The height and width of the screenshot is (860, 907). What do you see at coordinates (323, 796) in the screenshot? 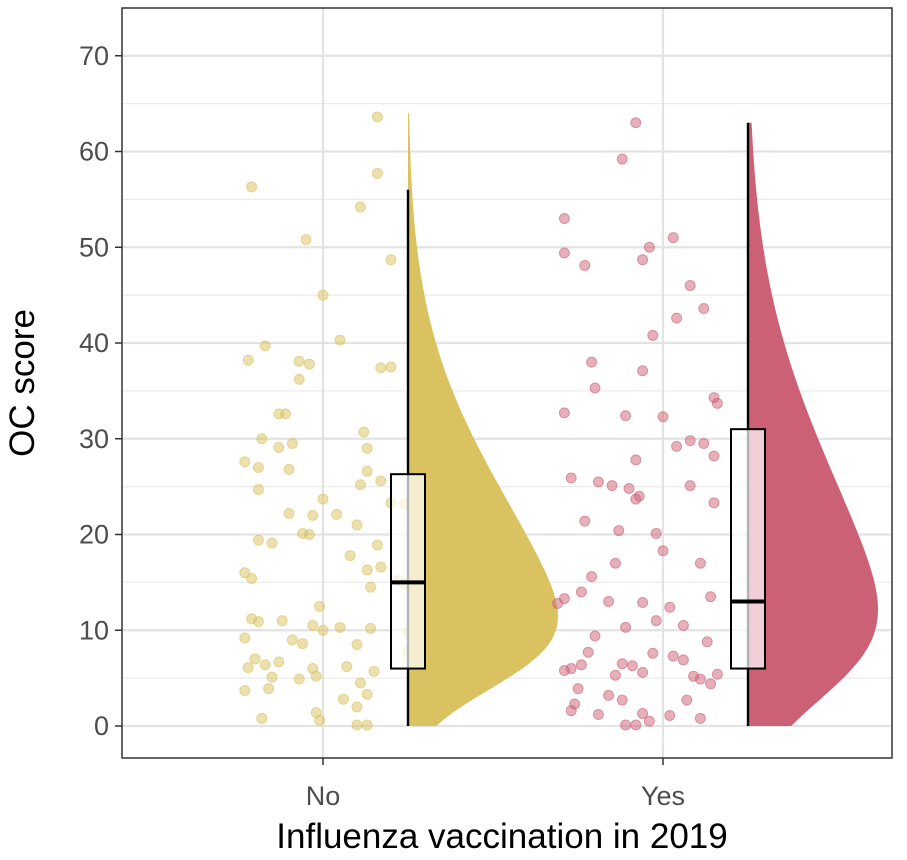
I see `x-tick-label: No` at bounding box center [323, 796].